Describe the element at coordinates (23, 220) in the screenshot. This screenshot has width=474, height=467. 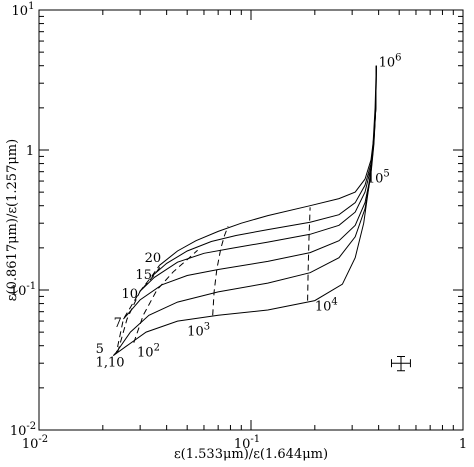
I see `y-tick-labels: 10⁻² 10⁻¹ 1 10¹` at that location.